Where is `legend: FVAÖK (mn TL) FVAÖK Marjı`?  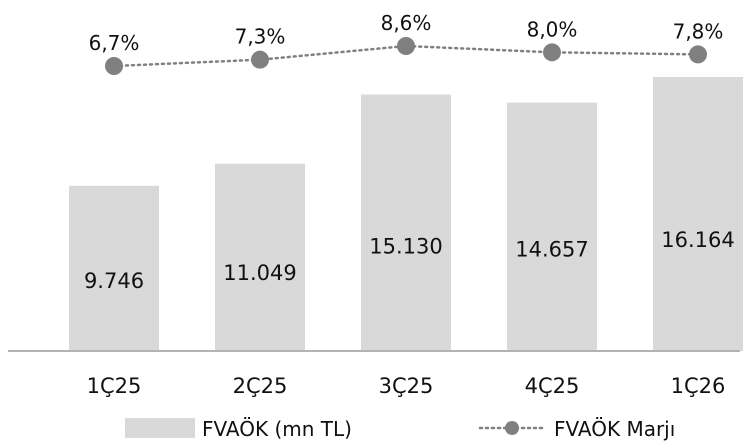 legend: FVAÖK (mn TL) FVAÖK Marjı is located at coordinates (400, 429).